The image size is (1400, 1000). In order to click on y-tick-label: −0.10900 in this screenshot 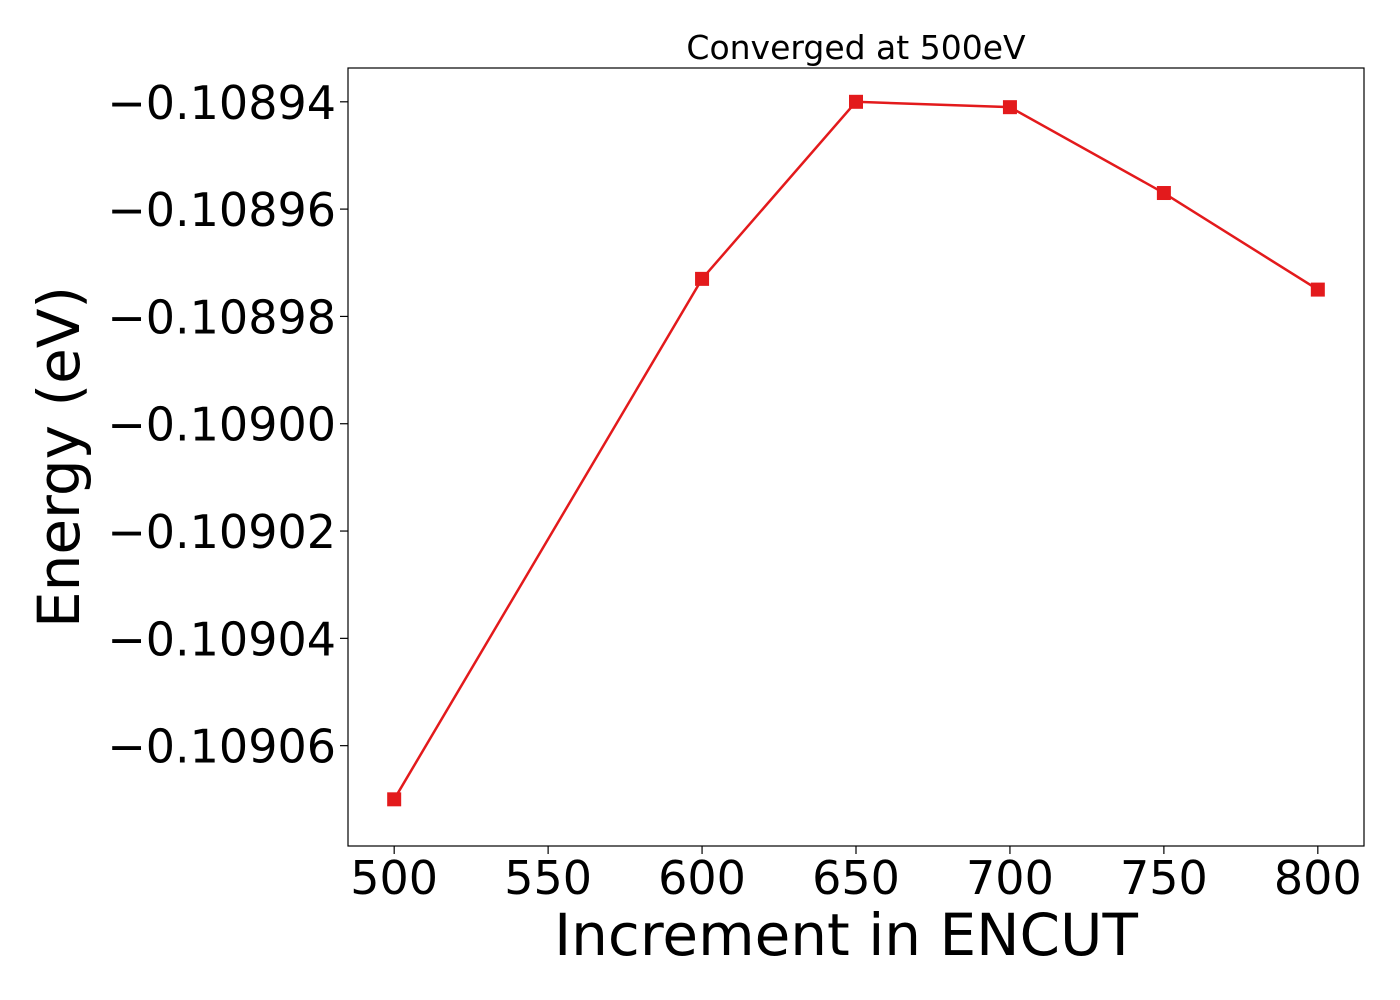, I will do `click(221, 425)`.